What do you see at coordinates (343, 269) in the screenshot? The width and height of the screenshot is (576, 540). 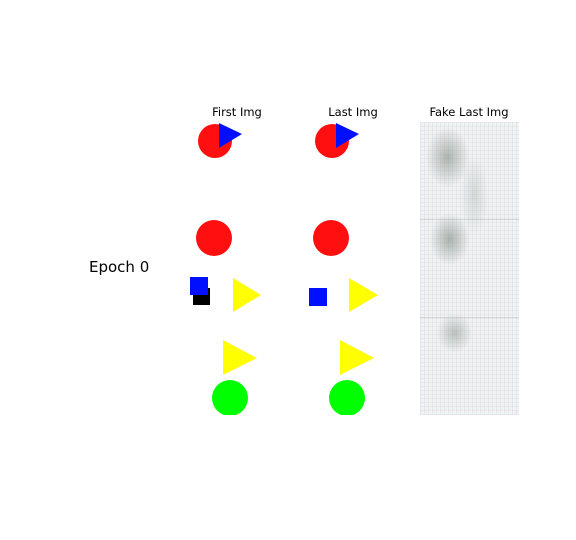 I see `last-img-shapes` at bounding box center [343, 269].